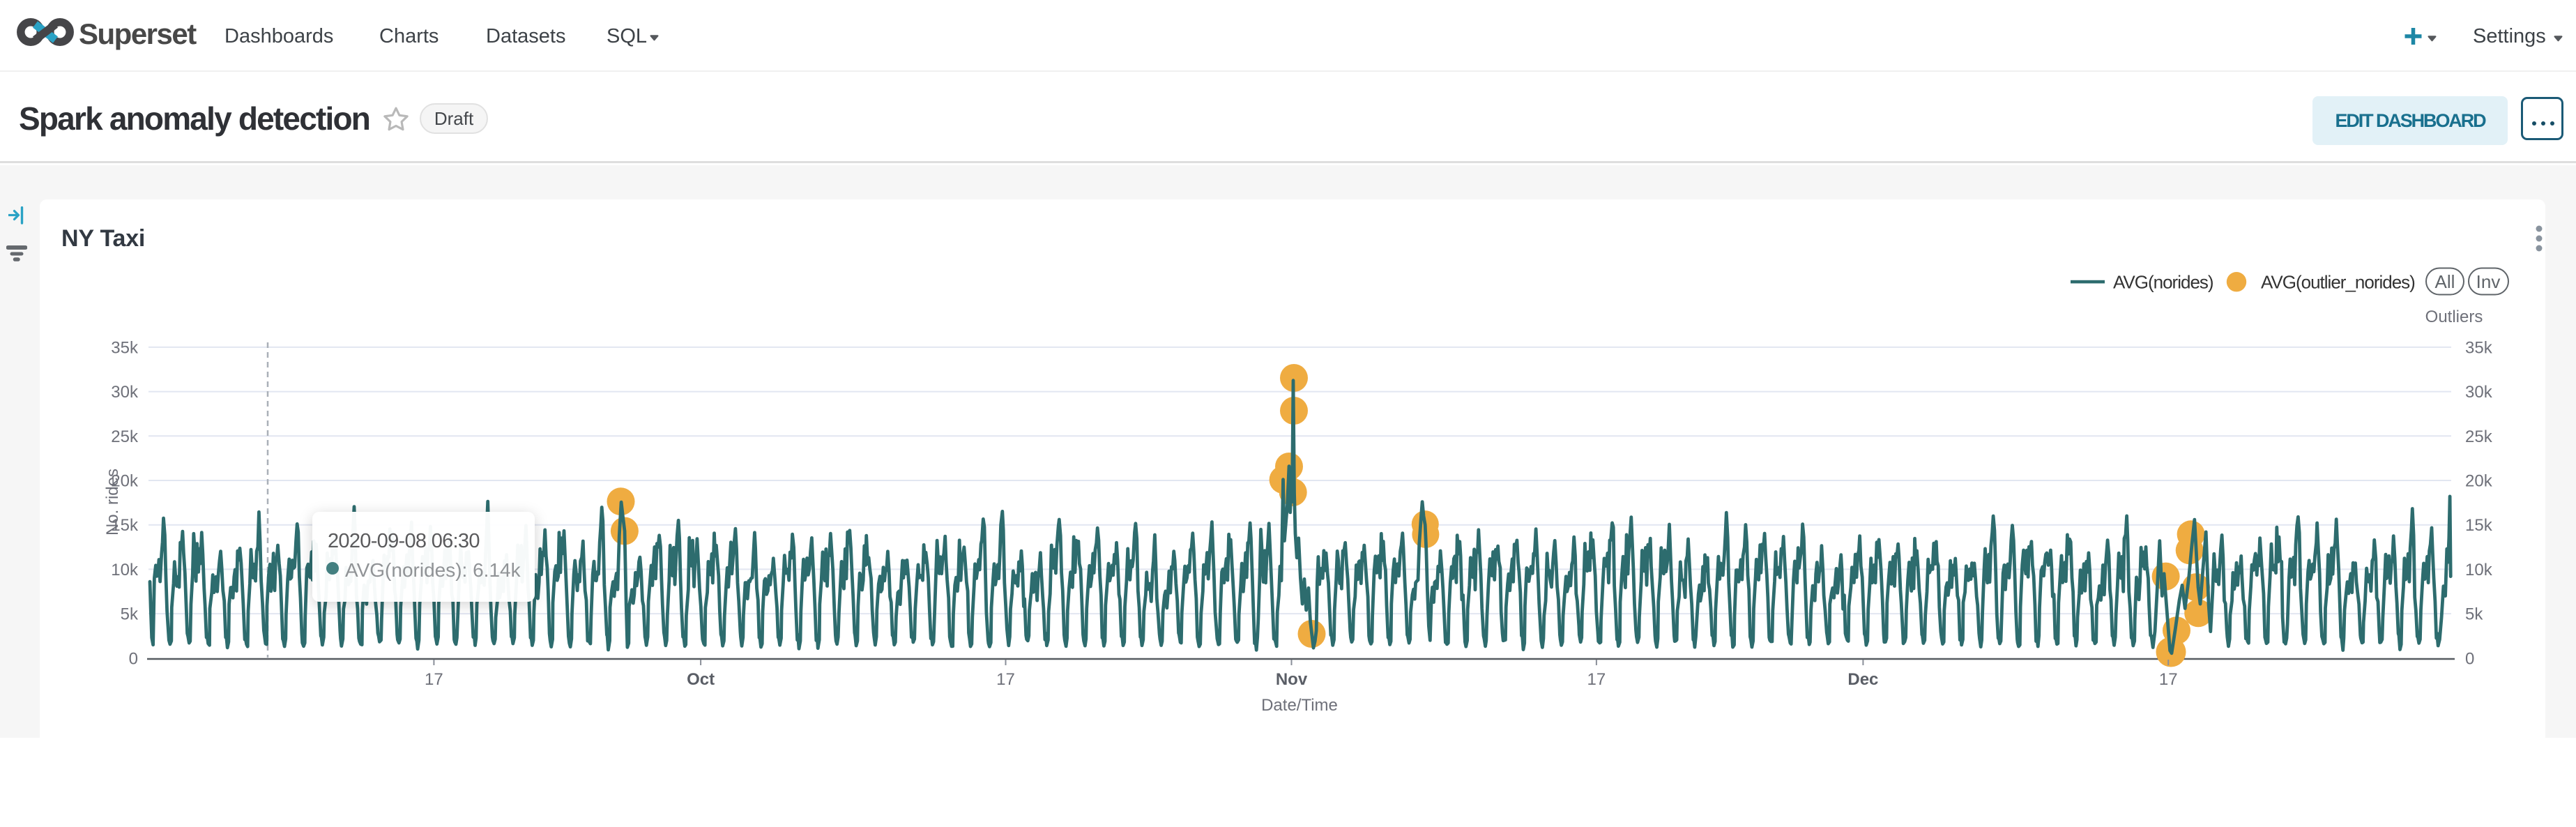 This screenshot has height=827, width=2576. What do you see at coordinates (112, 502) in the screenshot?
I see `svg-text: No. rides` at bounding box center [112, 502].